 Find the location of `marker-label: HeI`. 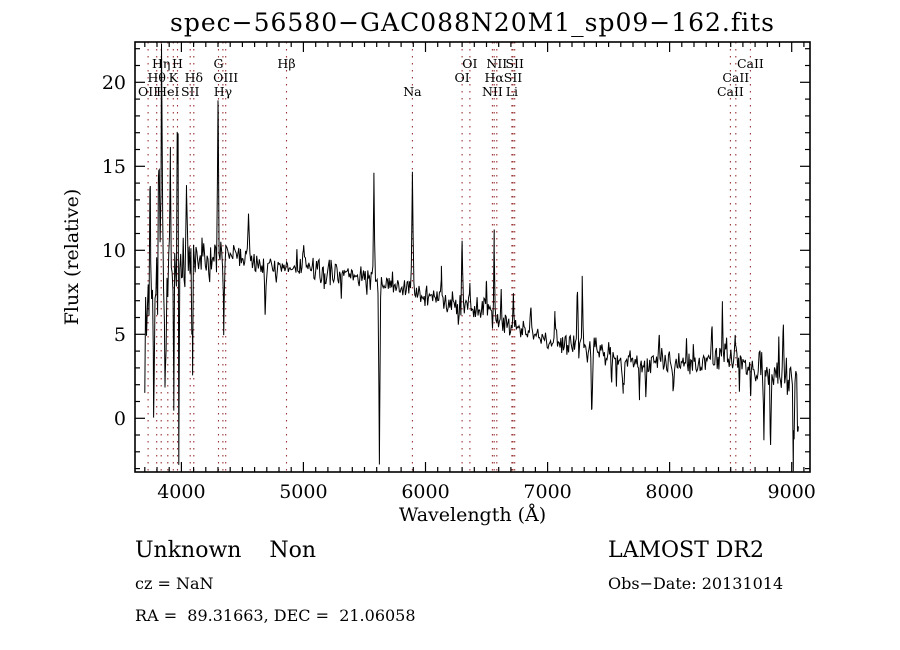

marker-label: HeI is located at coordinates (167, 91).